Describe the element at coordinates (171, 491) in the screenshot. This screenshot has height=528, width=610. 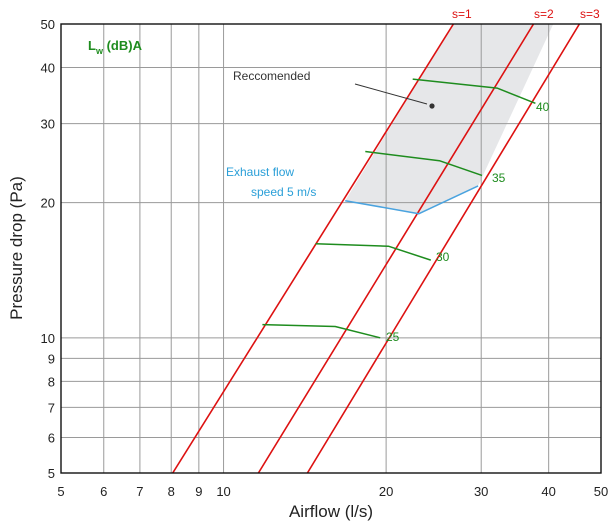
I see `x-tick-label: 8` at that location.